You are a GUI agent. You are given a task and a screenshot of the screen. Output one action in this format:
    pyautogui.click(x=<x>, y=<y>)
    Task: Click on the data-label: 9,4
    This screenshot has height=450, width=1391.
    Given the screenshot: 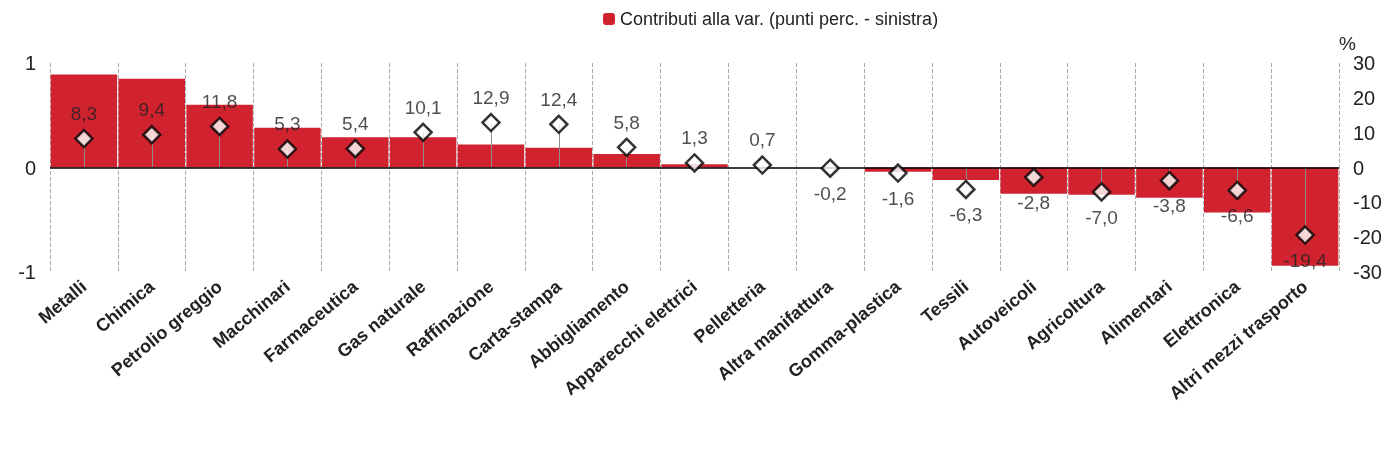 What is the action you would take?
    pyautogui.click(x=152, y=110)
    